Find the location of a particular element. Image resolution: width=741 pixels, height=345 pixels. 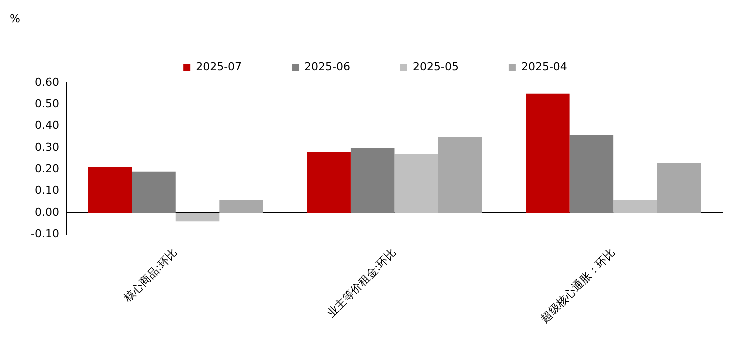

y-tick-label: 0.60 is located at coordinates (47, 82).